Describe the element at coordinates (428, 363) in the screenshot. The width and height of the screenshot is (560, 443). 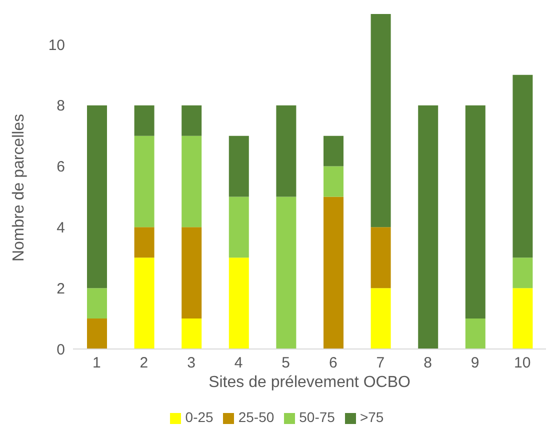
I see `x-tick-label: 8` at that location.